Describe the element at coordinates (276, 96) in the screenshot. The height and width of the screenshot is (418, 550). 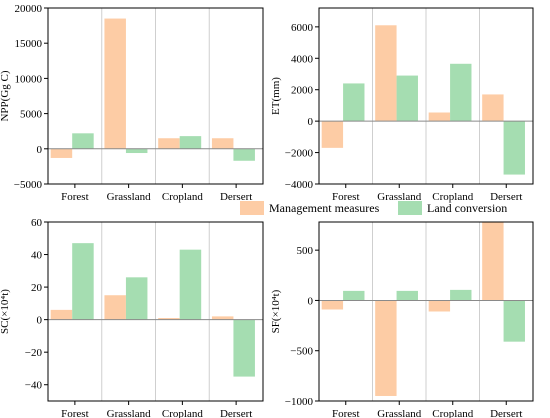
I see `y-axis-label: ET(mm)` at that location.